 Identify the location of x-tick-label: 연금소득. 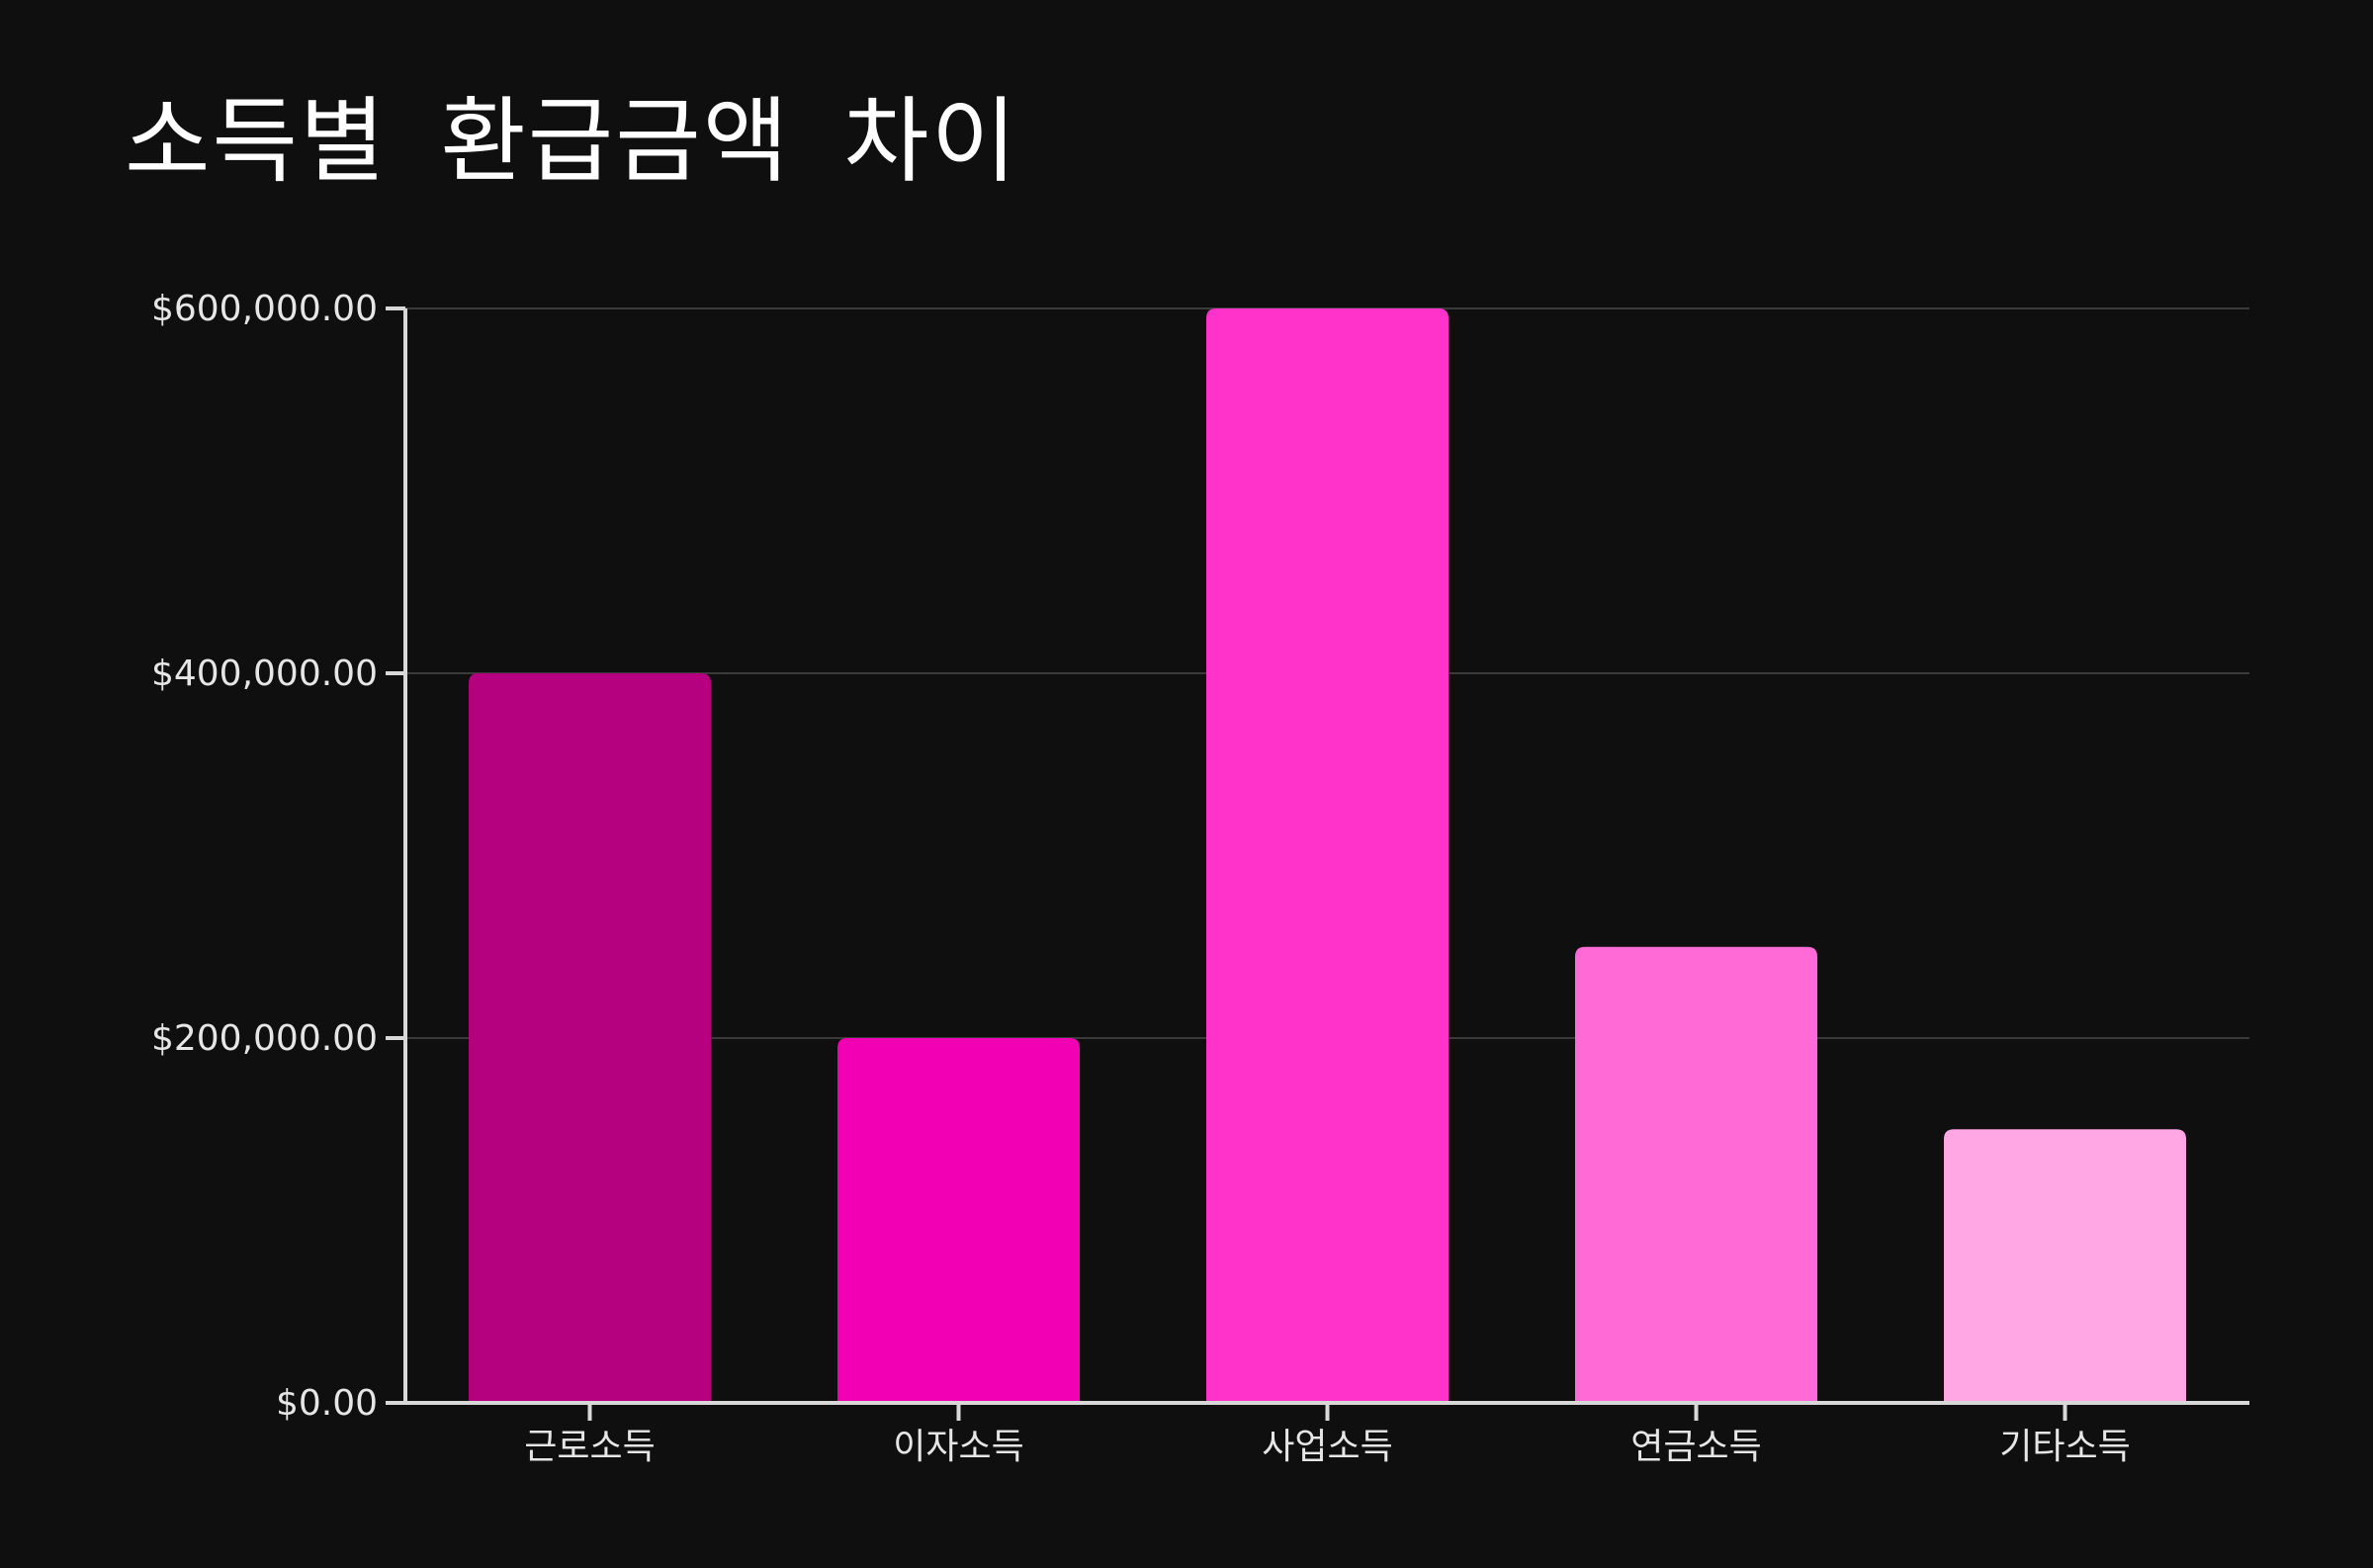
(1695, 1447).